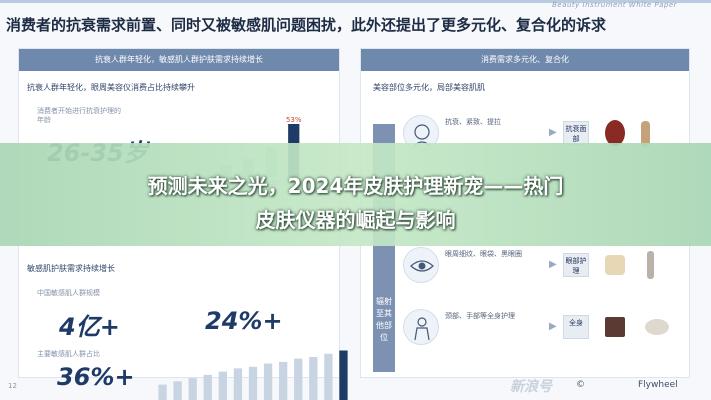  I want to click on copyright-icon: ©, so click(580, 385).